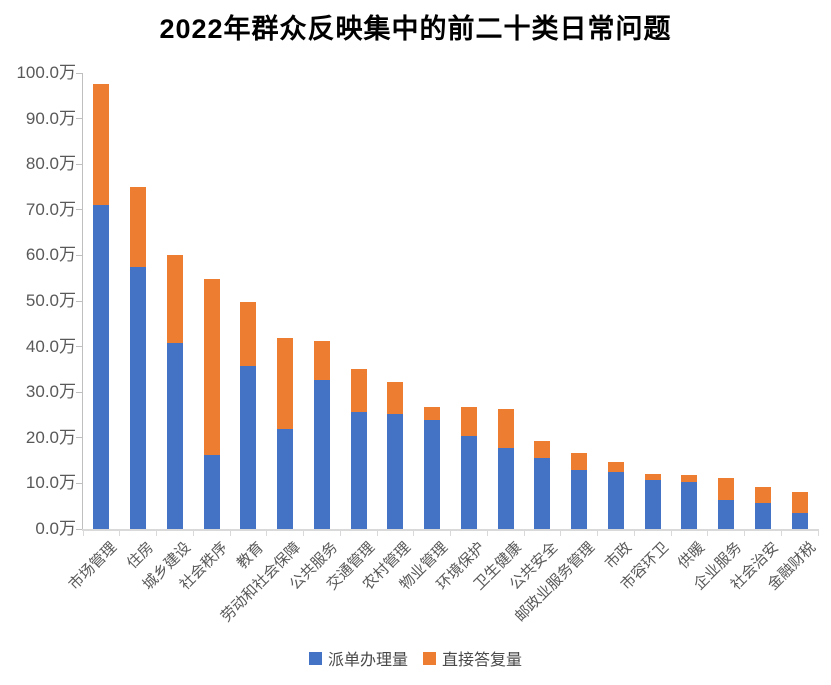 The height and width of the screenshot is (685, 831). Describe the element at coordinates (415, 658) in the screenshot. I see `legend: 派单办理量 直接答复量` at that location.